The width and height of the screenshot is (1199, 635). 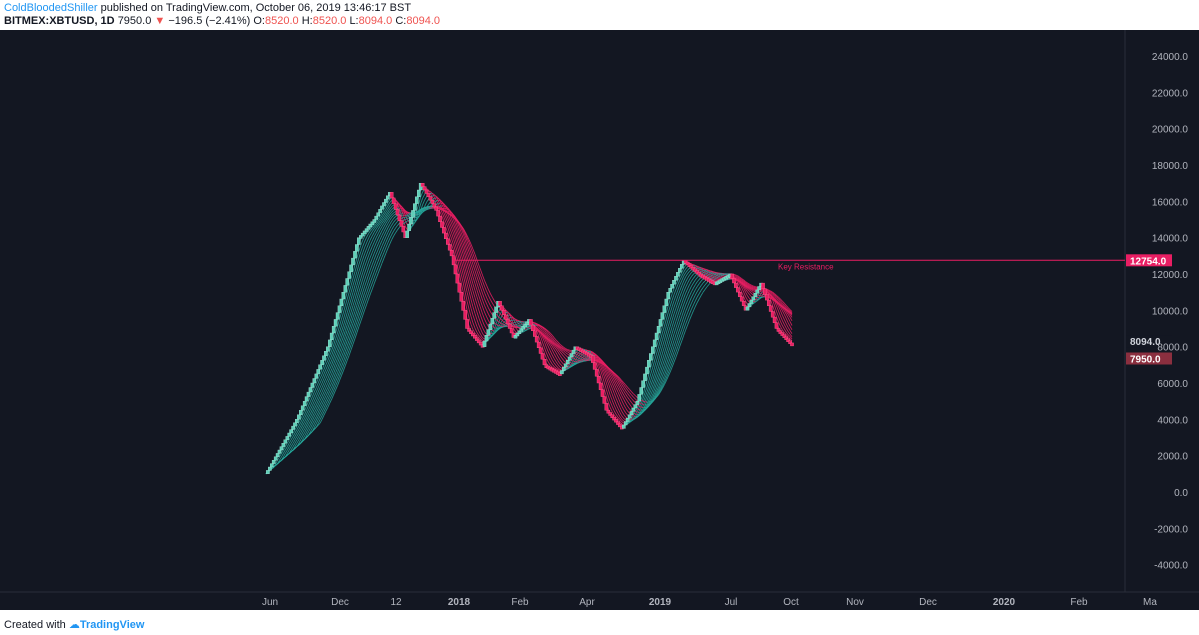 What do you see at coordinates (599, 601) in the screenshot?
I see `time-axis` at bounding box center [599, 601].